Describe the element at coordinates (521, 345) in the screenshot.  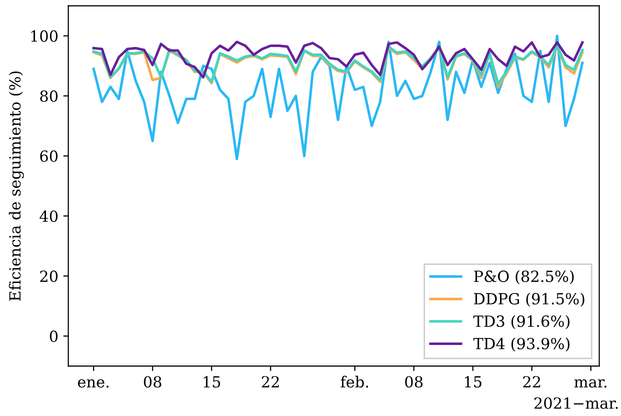
I see `legend-label: TD4 (93.9%)` at that location.